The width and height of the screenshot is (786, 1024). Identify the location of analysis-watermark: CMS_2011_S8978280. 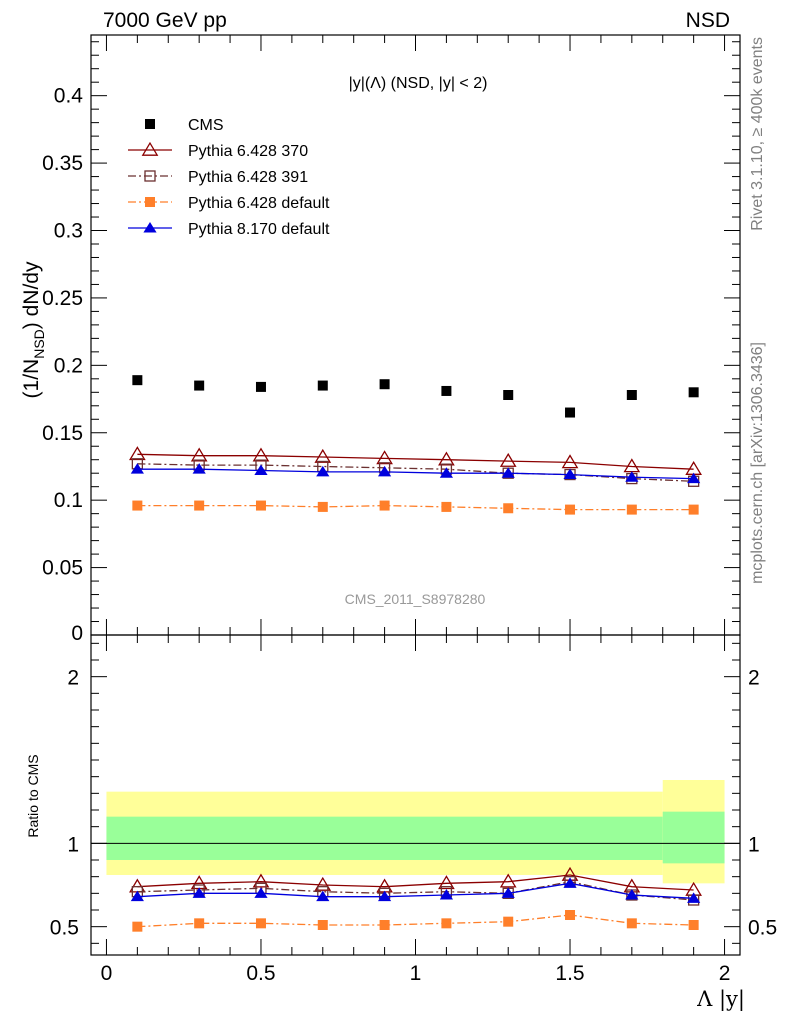
(415, 599).